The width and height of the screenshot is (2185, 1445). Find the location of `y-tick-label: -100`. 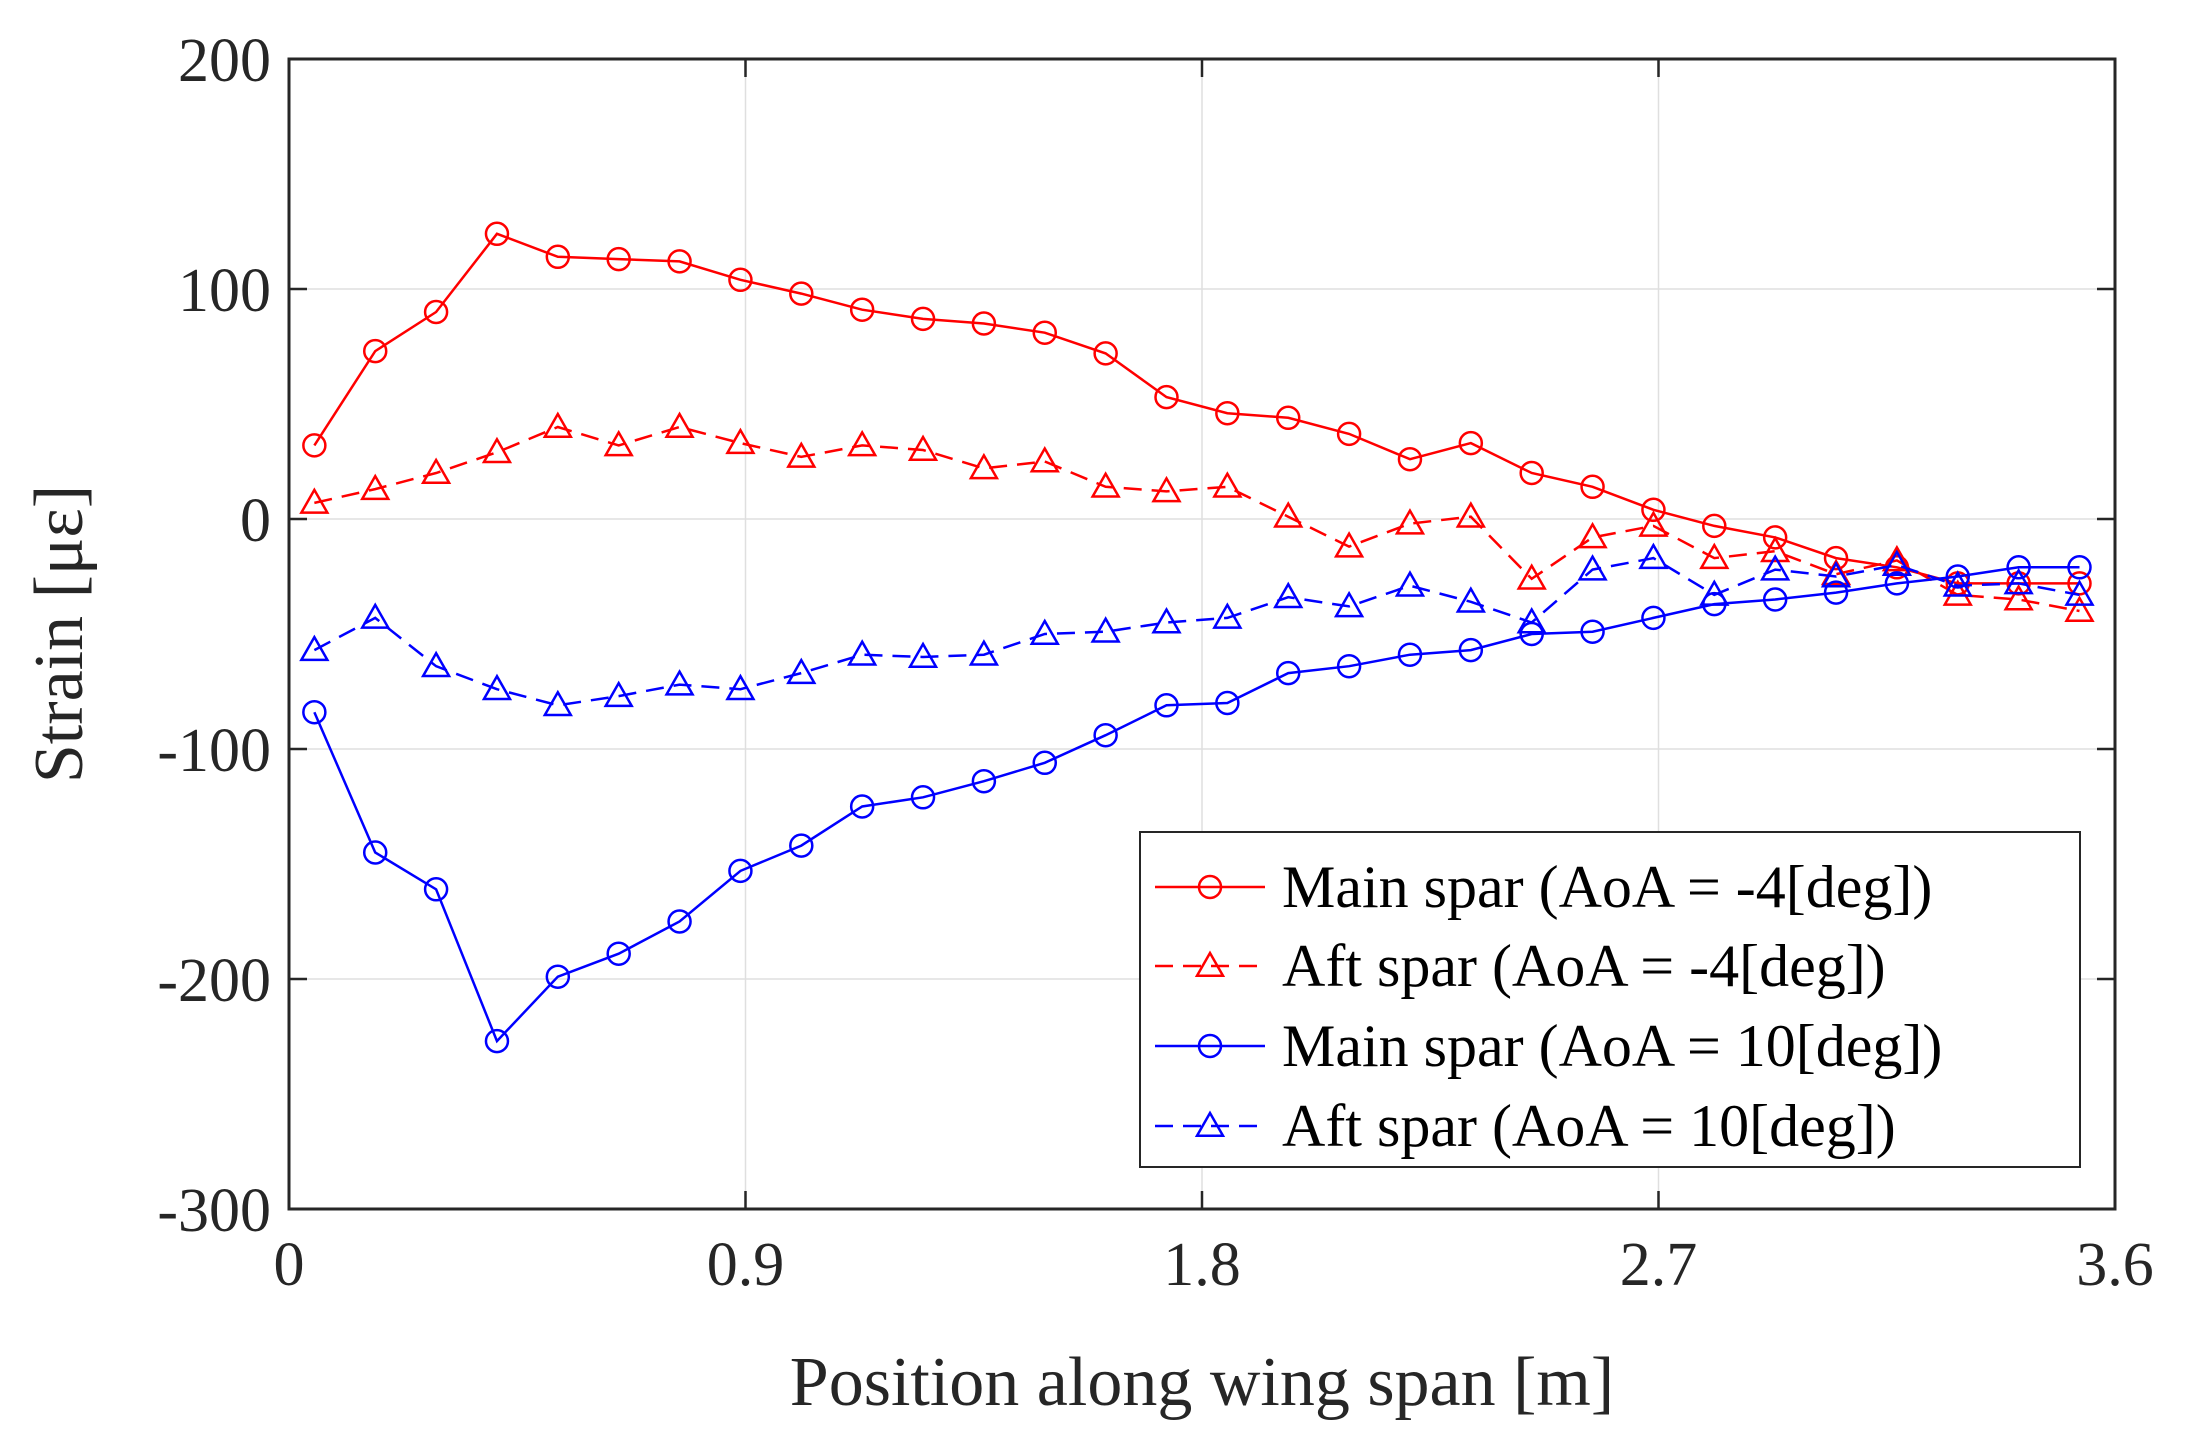

y-tick-label: -100 is located at coordinates (214, 751).